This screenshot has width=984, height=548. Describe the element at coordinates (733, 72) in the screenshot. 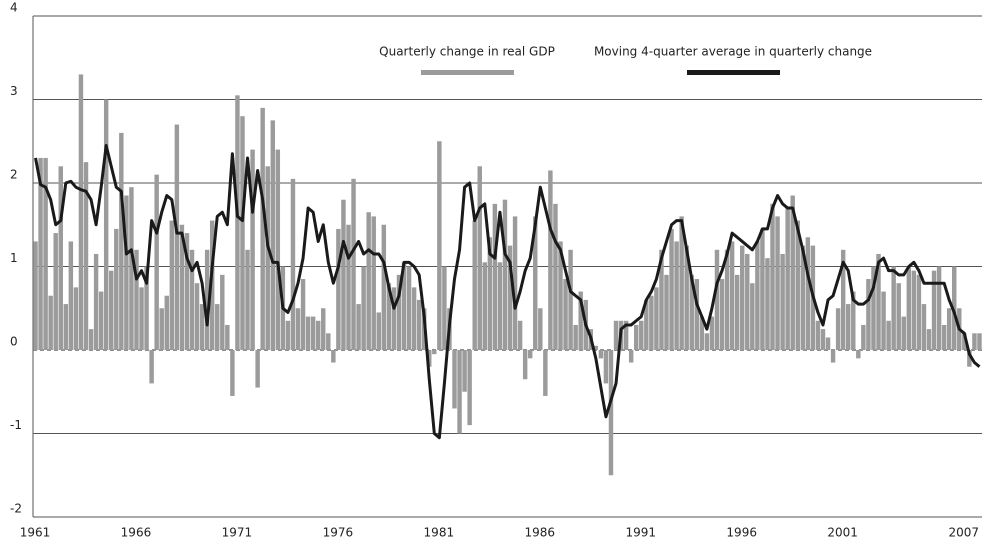

I see `legend-swatch` at that location.